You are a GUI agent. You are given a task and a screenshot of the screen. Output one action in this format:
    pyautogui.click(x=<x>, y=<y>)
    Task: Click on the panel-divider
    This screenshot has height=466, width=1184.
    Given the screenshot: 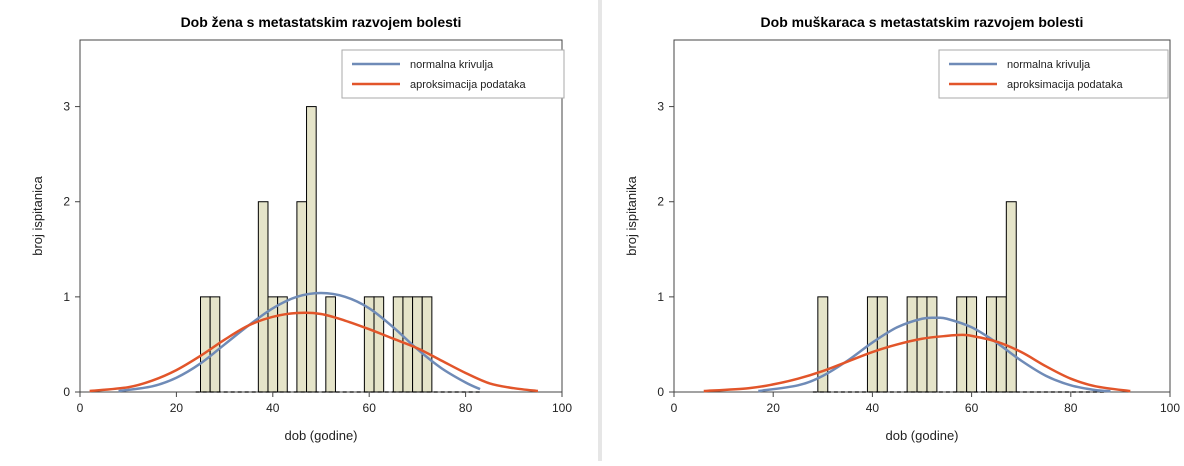 What is the action you would take?
    pyautogui.click(x=600, y=230)
    